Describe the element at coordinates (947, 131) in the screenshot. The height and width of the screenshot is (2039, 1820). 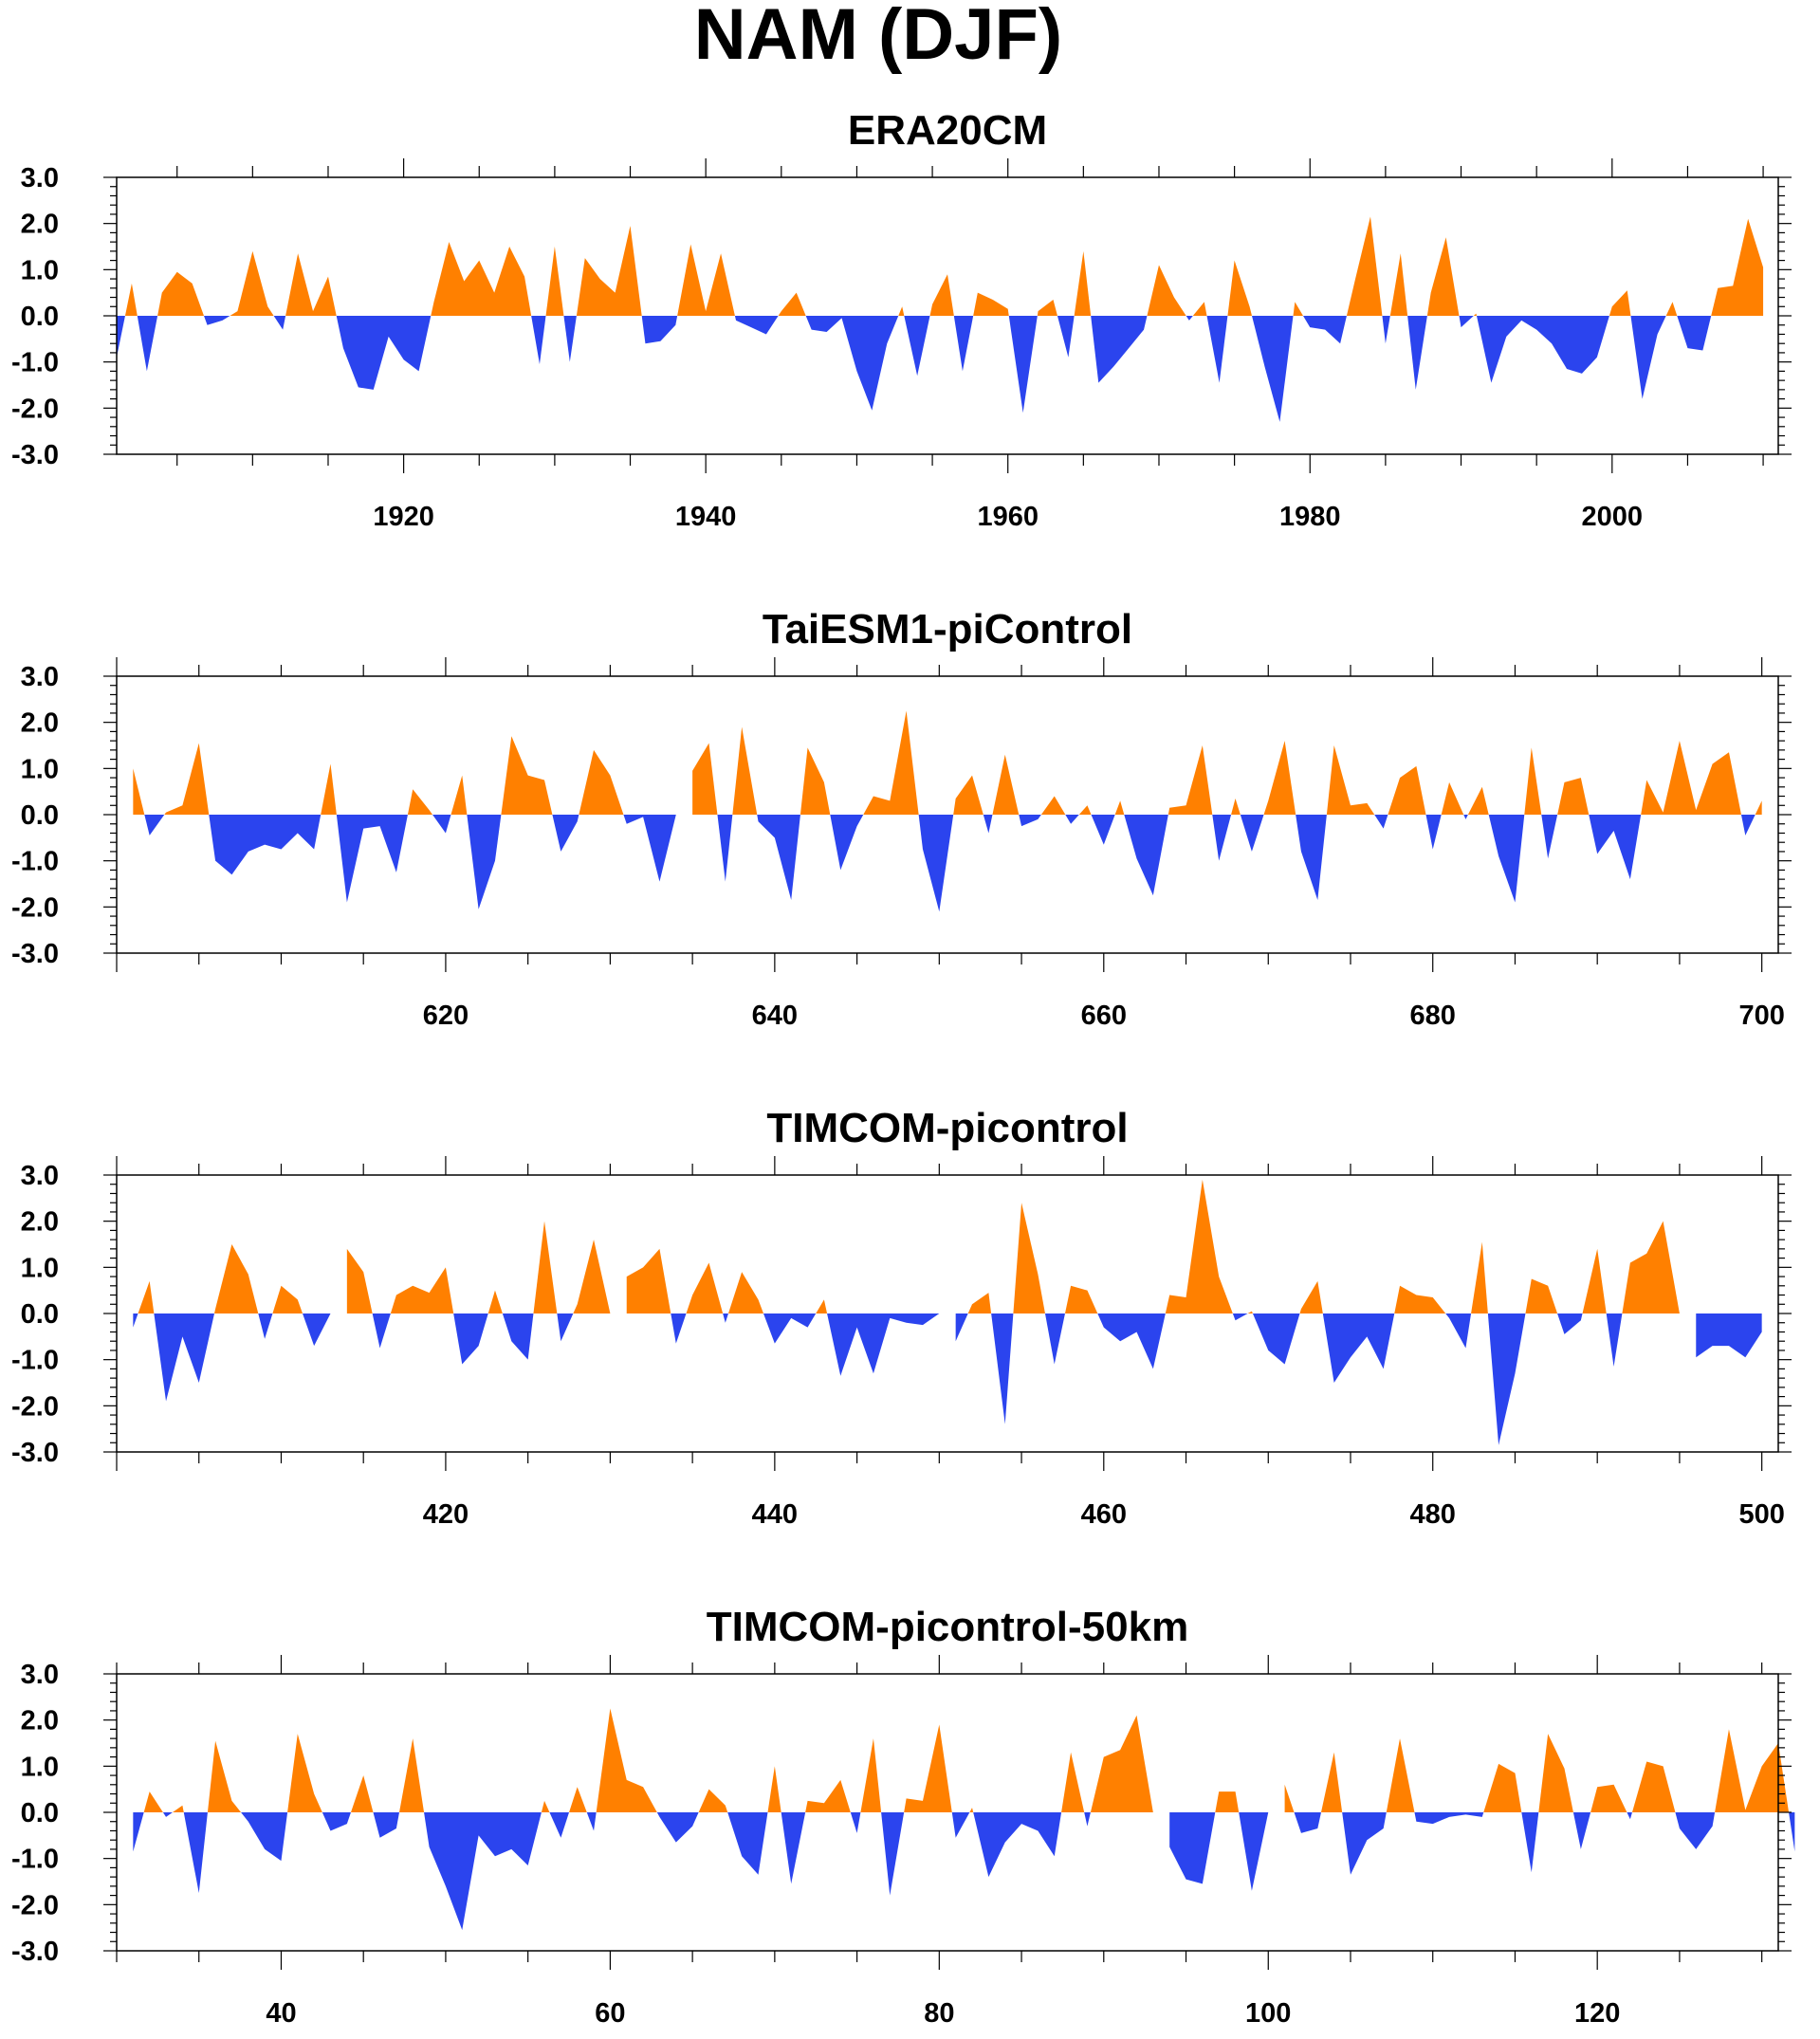
I see `panel-title: ERA20CM` at that location.